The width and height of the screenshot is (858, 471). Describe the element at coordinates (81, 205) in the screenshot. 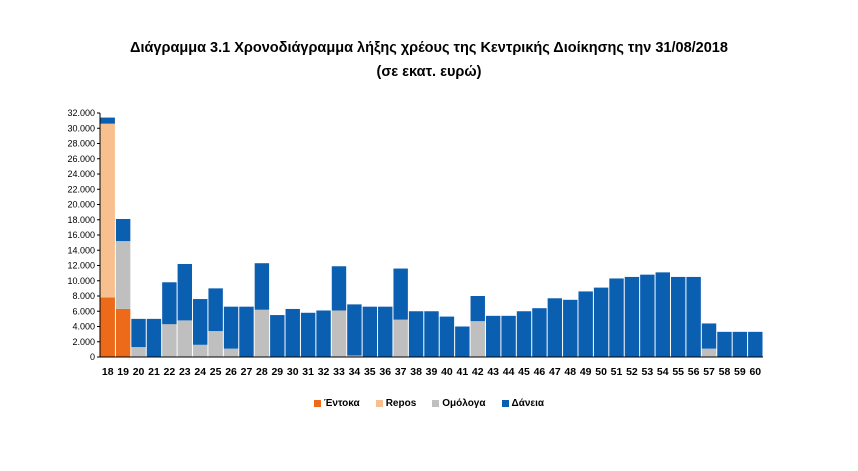

I see `y-tick-label: 20.000` at that location.